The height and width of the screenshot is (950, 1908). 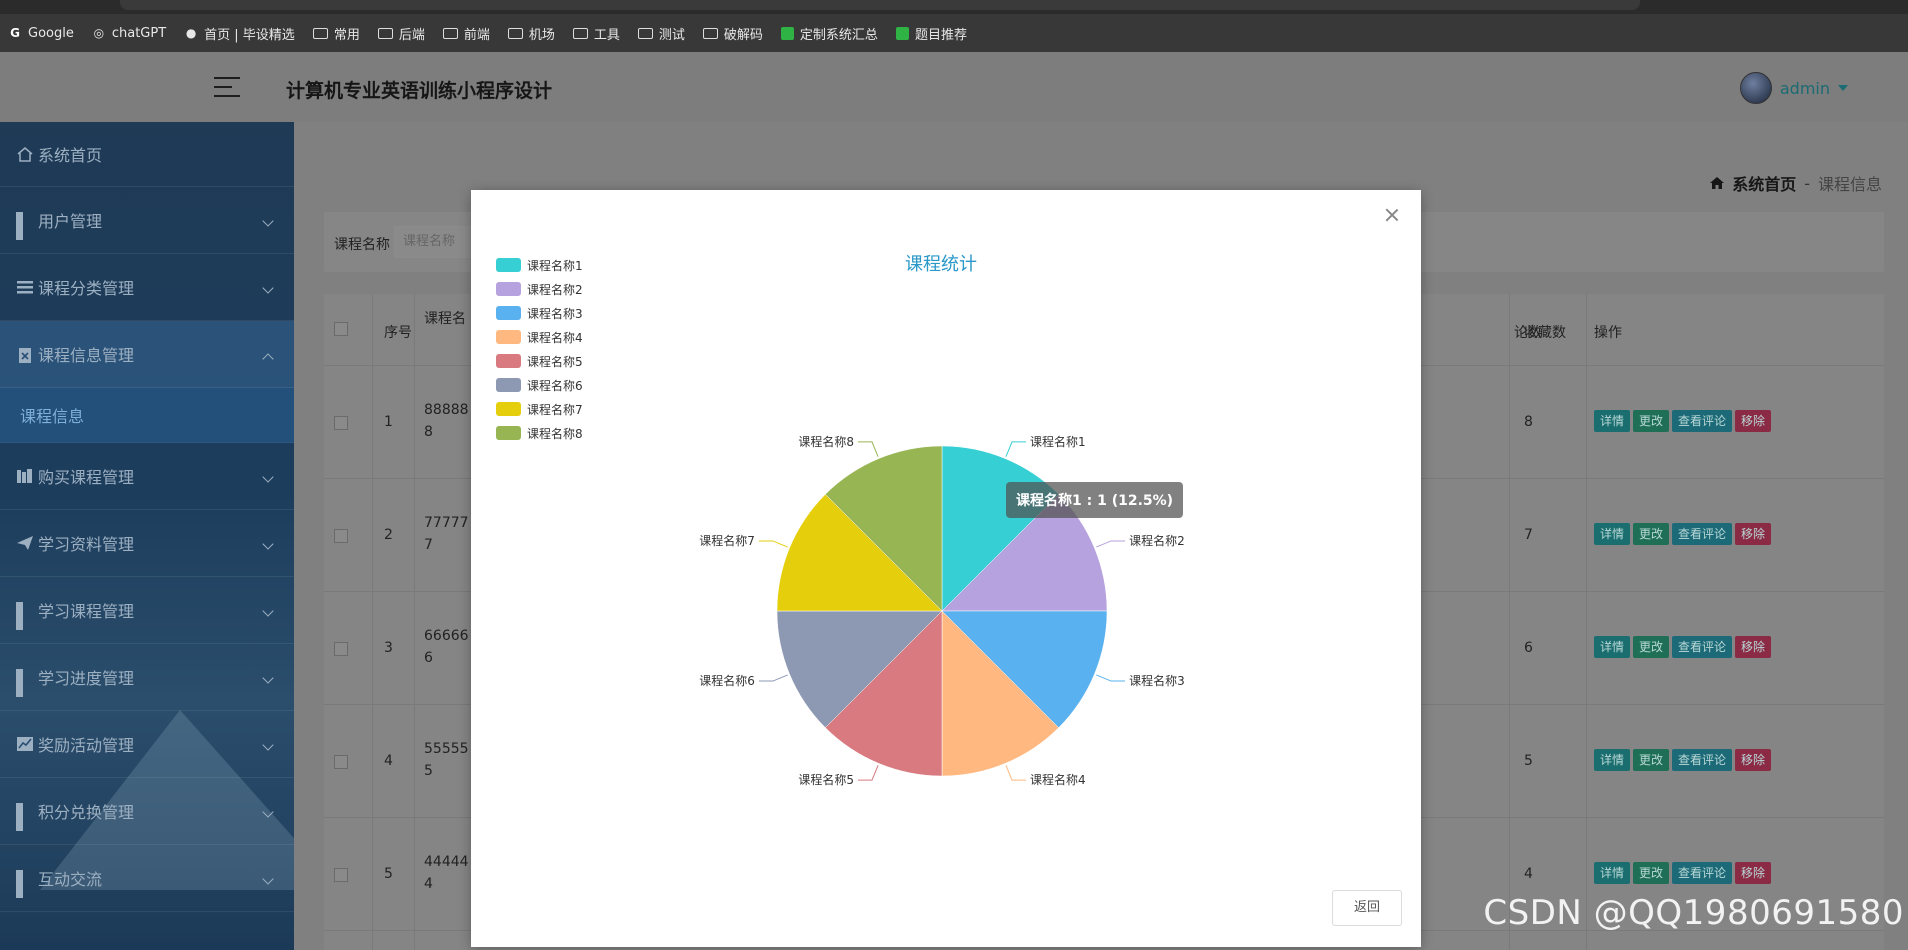 What do you see at coordinates (1793, 88) in the screenshot?
I see `user-menu: admin` at bounding box center [1793, 88].